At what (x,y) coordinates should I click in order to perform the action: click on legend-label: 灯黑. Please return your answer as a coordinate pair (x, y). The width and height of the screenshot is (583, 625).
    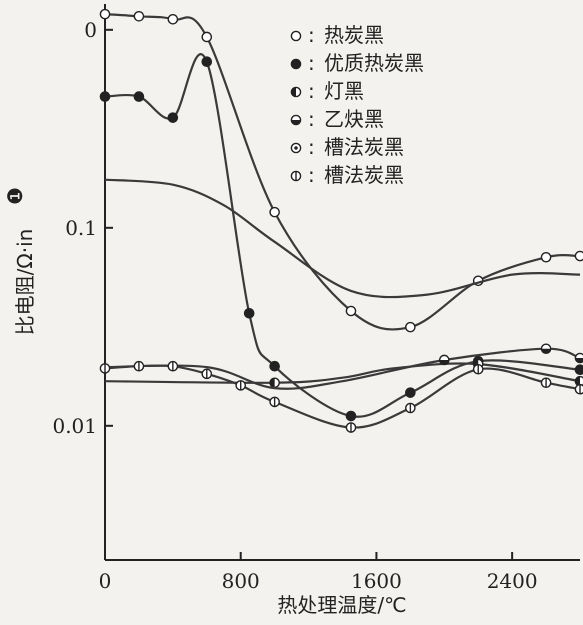
    Looking at the image, I should click on (344, 91).